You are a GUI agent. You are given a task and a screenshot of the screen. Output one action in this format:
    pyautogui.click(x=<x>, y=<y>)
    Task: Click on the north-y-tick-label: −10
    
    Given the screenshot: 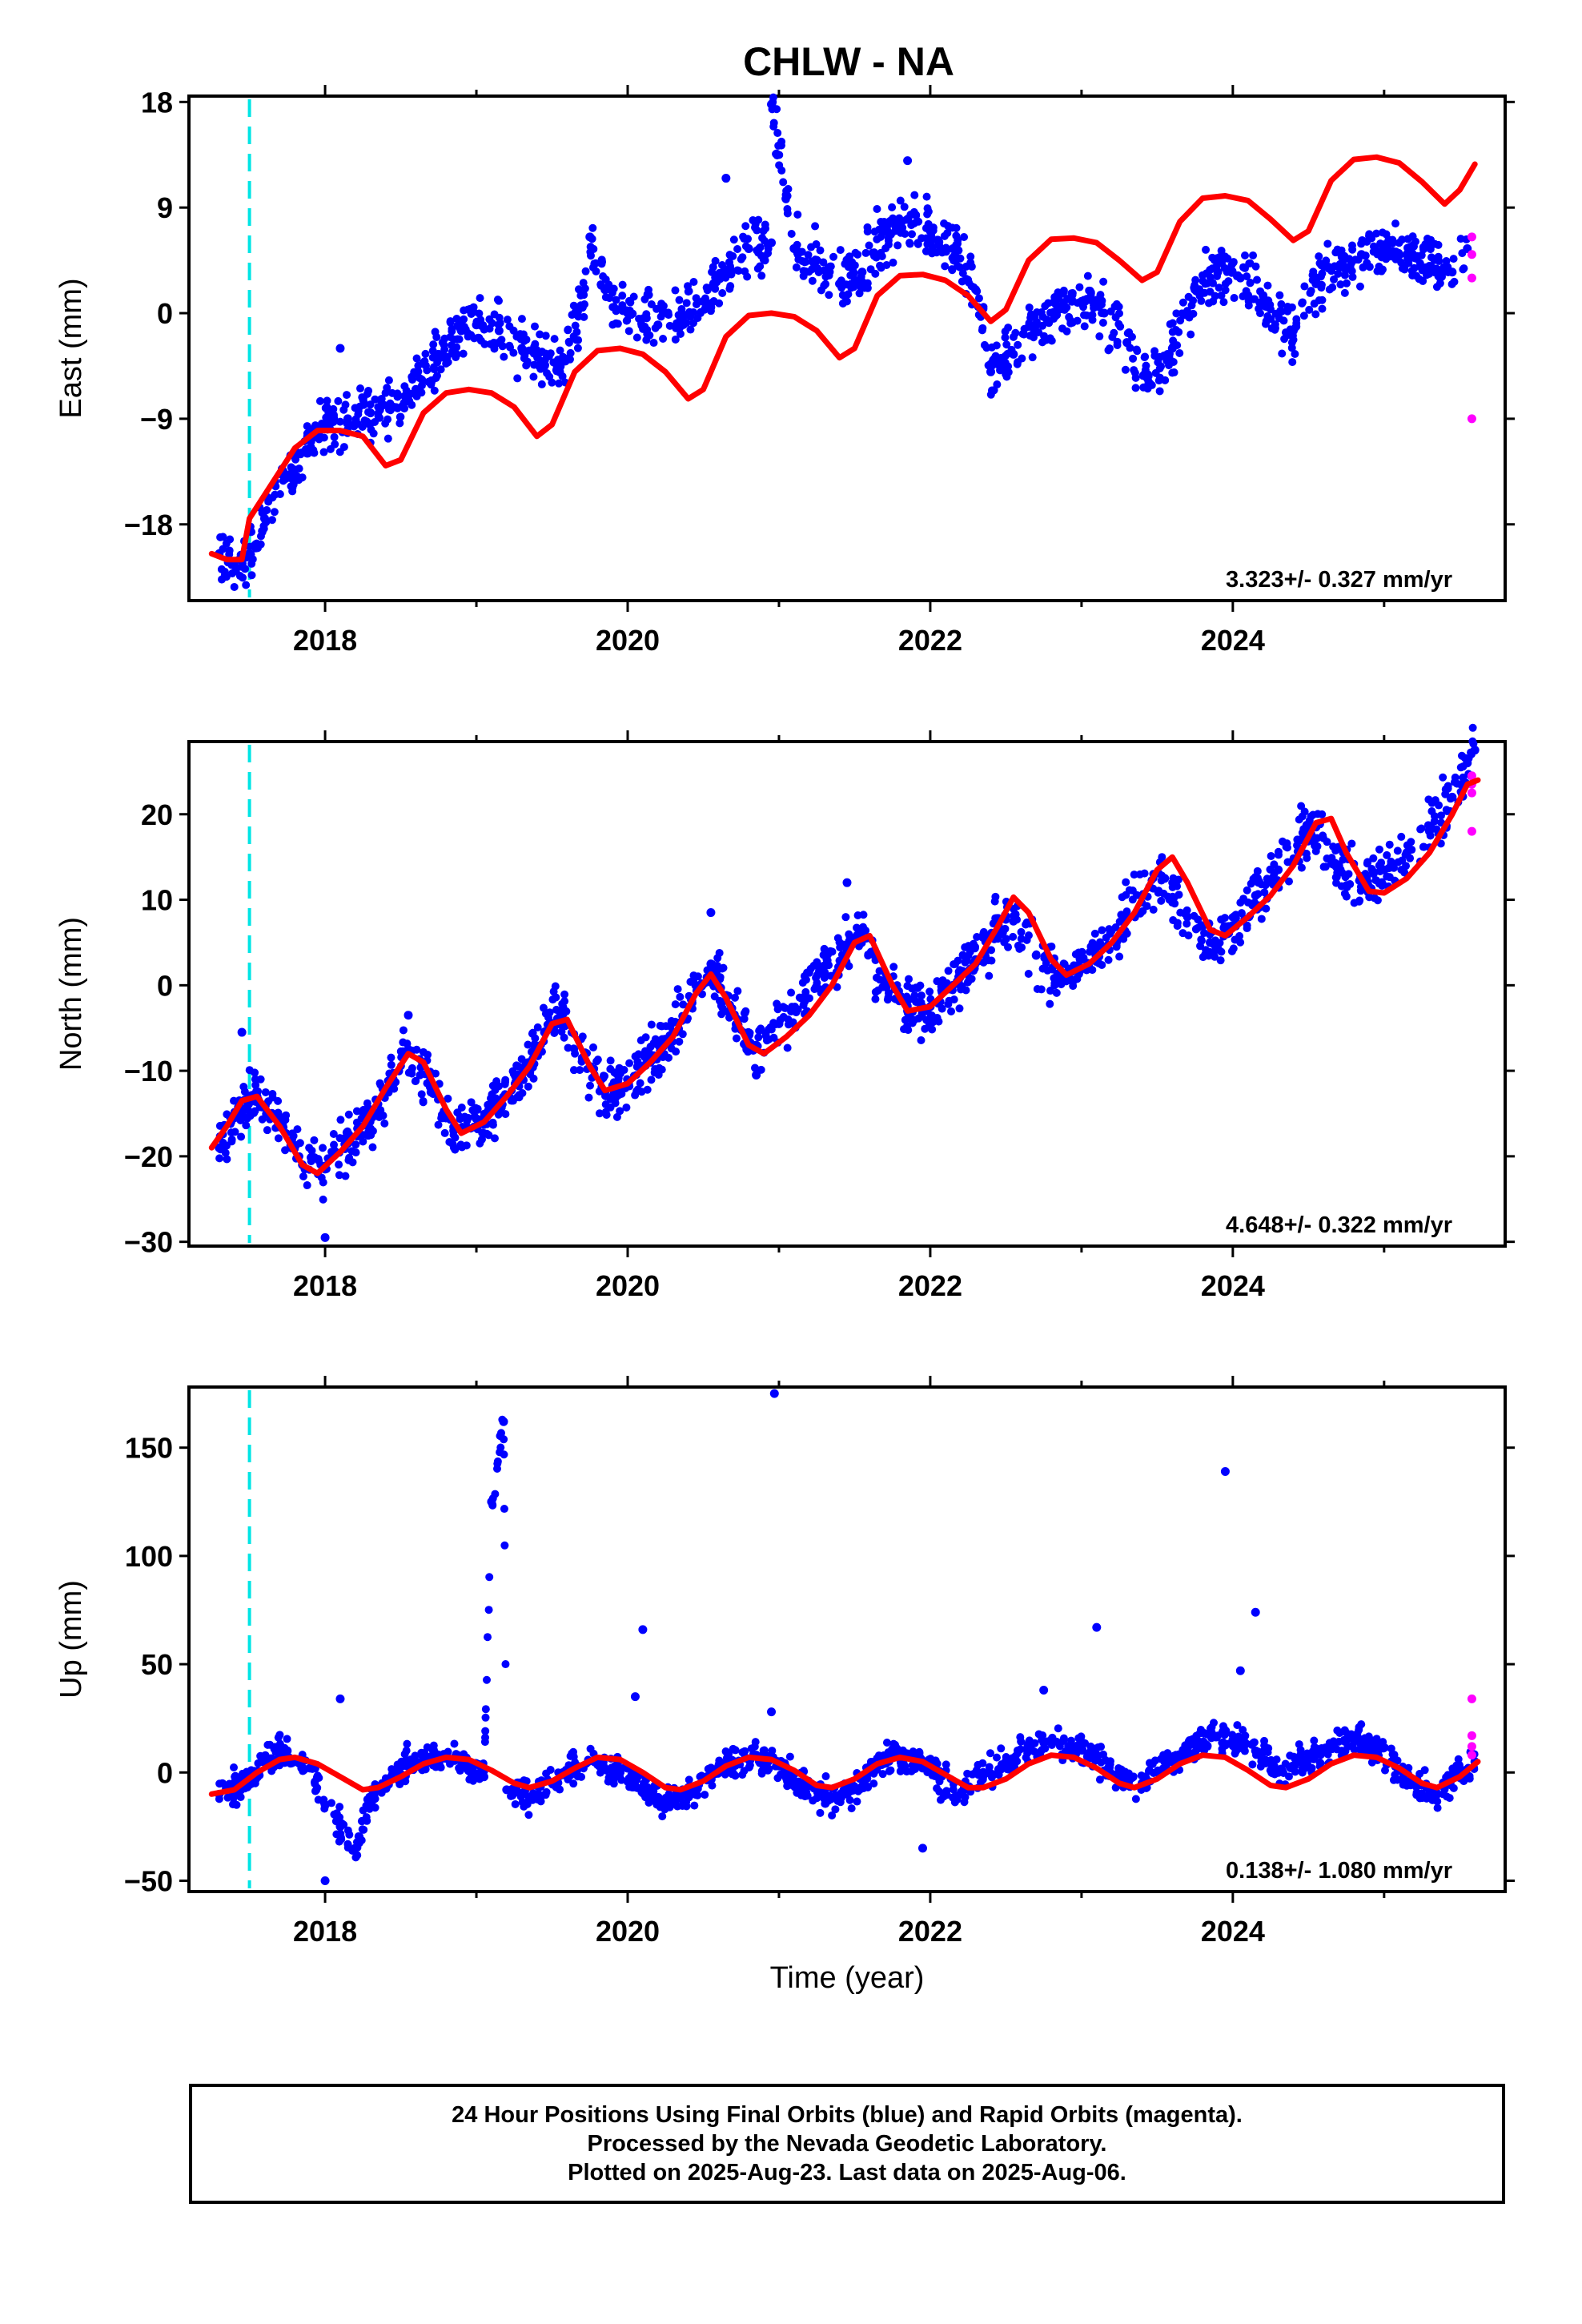 What is the action you would take?
    pyautogui.click(x=148, y=1071)
    